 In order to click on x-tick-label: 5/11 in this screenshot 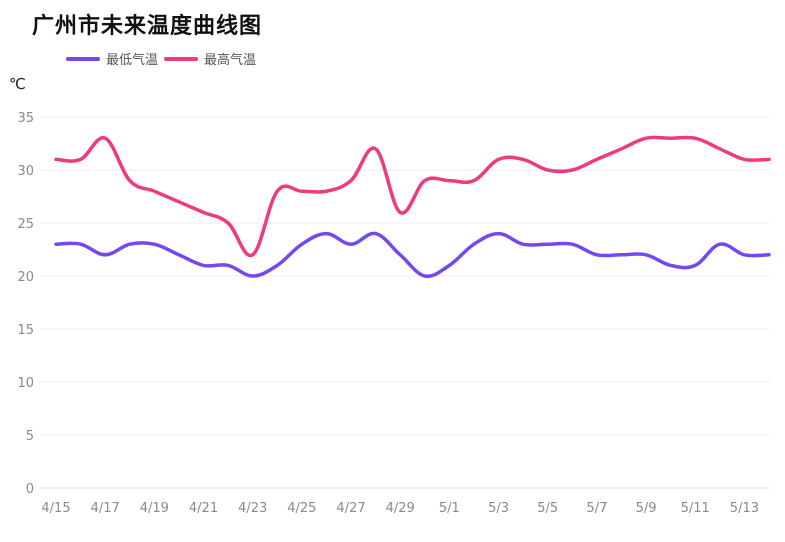, I will do `click(695, 508)`.